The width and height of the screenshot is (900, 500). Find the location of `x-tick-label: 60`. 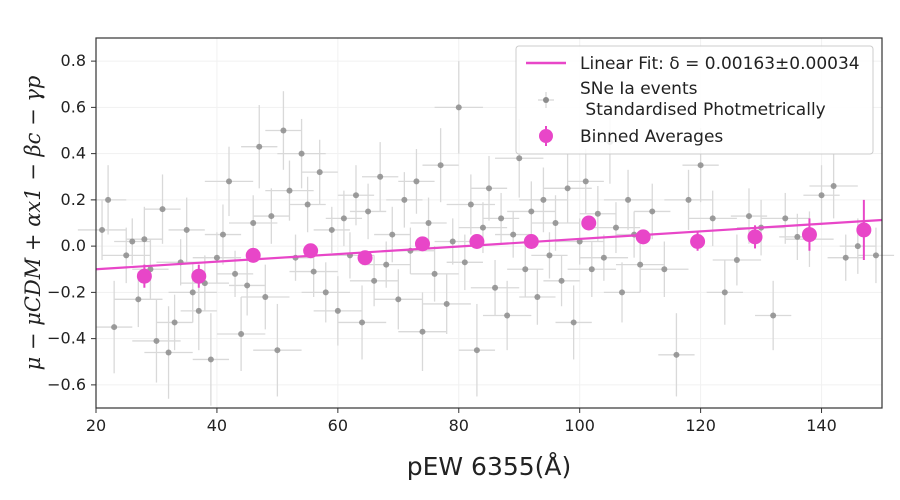

x-tick-label: 60 is located at coordinates (338, 425).